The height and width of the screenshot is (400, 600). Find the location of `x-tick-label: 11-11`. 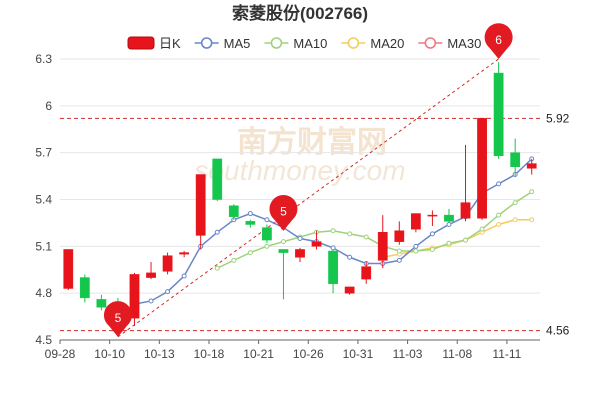

x-tick-label: 11-11 is located at coordinates (506, 354).